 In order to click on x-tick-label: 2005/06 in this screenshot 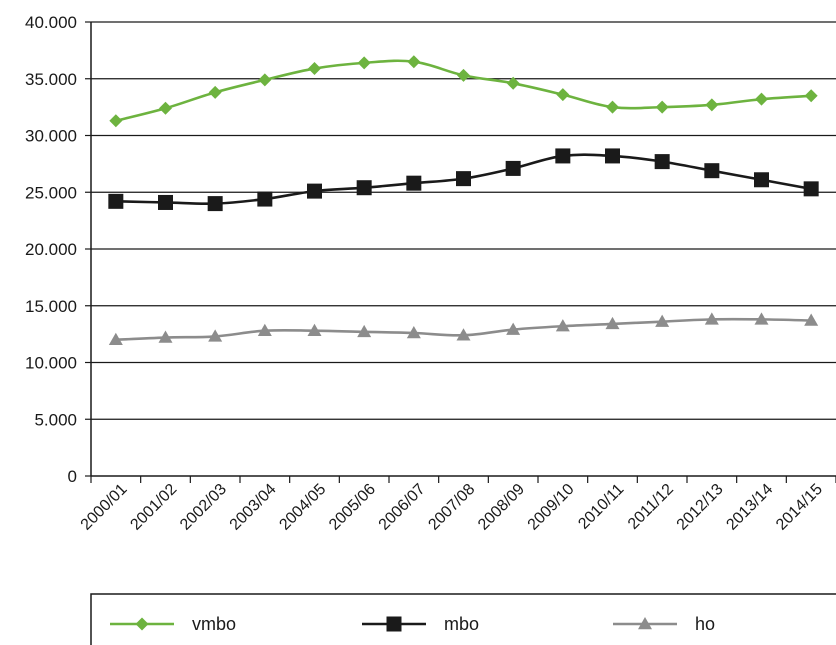, I will do `click(352, 507)`.